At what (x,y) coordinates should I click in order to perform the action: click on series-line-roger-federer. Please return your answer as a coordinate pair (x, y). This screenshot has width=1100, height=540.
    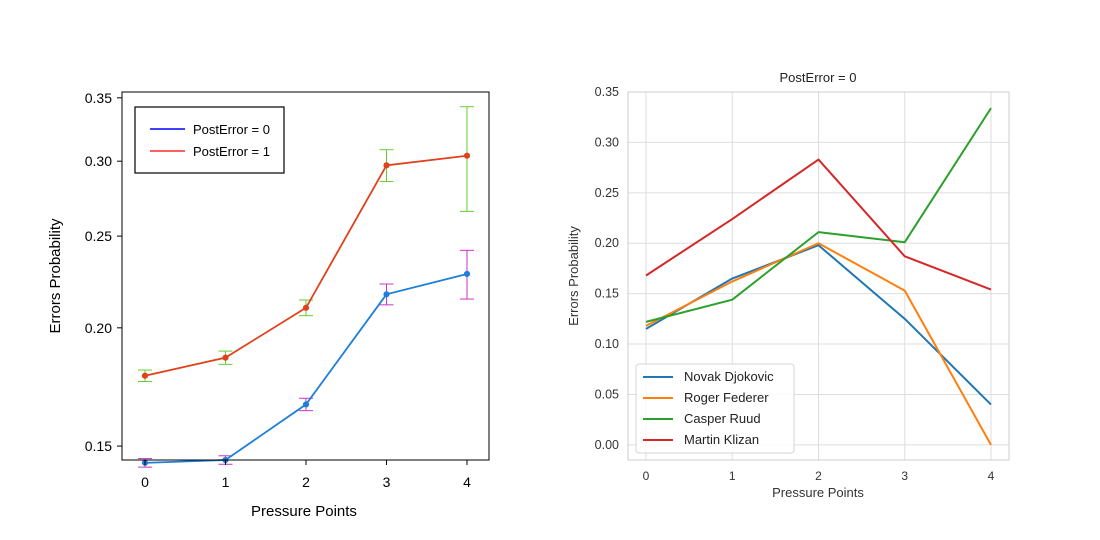
    Looking at the image, I should click on (818, 344).